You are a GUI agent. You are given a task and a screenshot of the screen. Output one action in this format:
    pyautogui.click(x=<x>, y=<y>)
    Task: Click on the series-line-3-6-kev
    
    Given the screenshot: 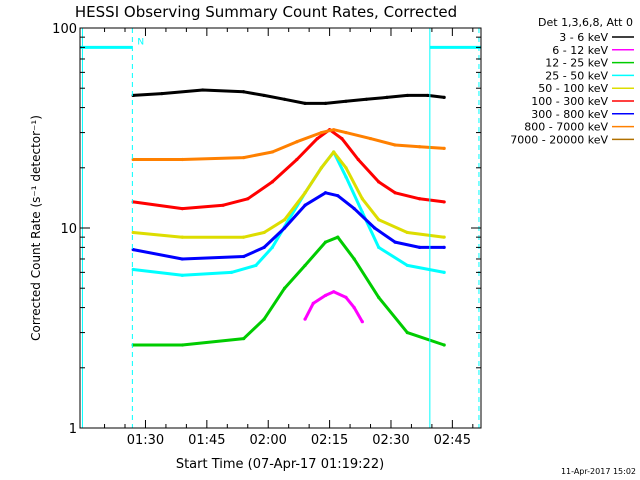 What is the action you would take?
    pyautogui.click(x=289, y=96)
    